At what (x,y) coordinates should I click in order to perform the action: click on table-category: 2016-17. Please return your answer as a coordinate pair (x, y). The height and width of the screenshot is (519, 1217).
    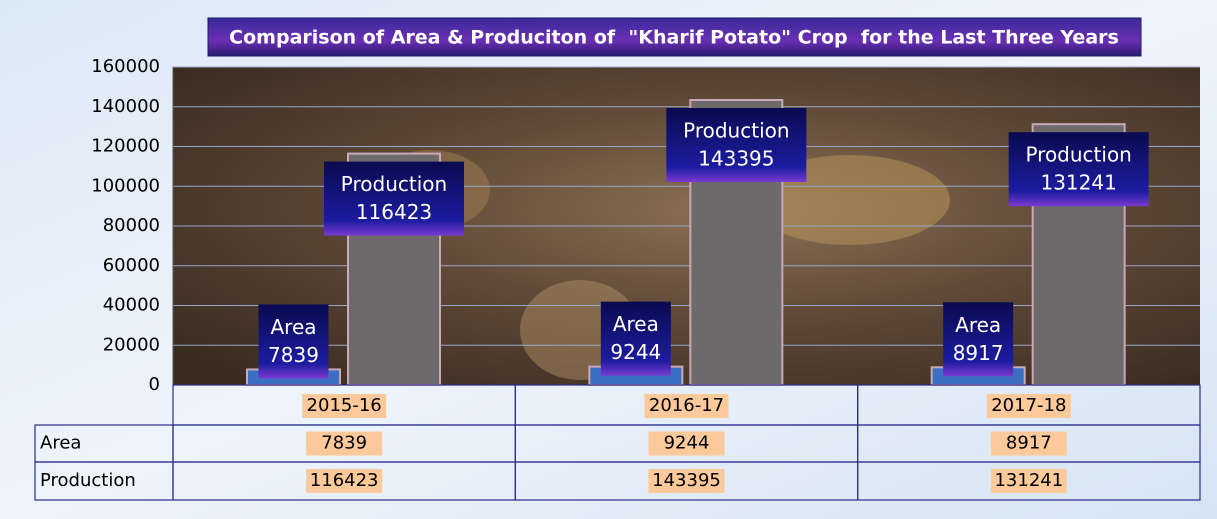
    Looking at the image, I should click on (686, 405).